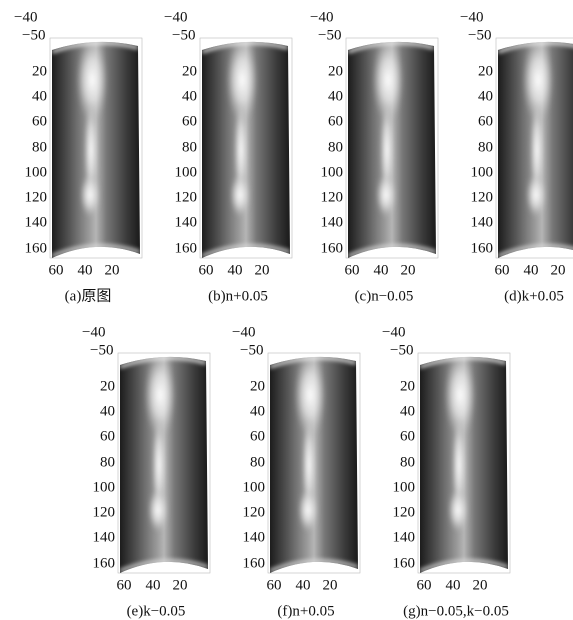 The width and height of the screenshot is (573, 620). I want to click on caption: (g)n−0.05,k−0.05, so click(456, 611).